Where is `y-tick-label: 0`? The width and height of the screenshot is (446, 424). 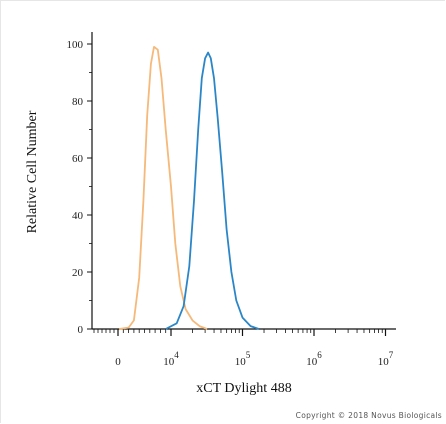 y-tick-label: 0 is located at coordinates (81, 330).